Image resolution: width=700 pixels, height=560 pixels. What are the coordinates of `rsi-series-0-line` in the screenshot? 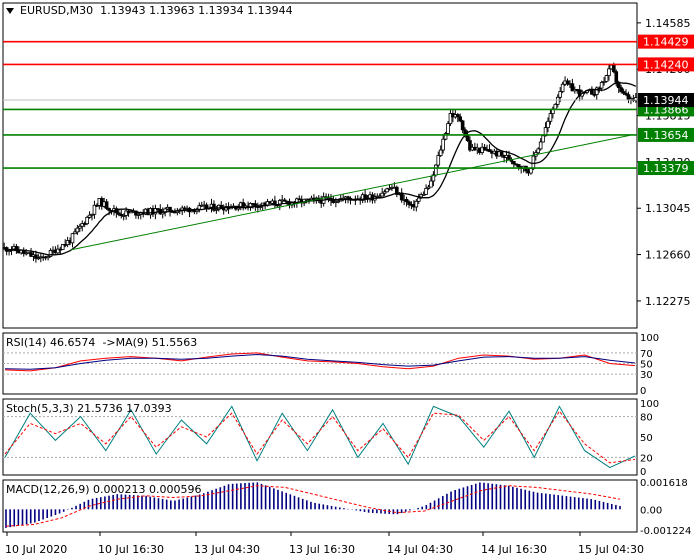 It's located at (320, 362).